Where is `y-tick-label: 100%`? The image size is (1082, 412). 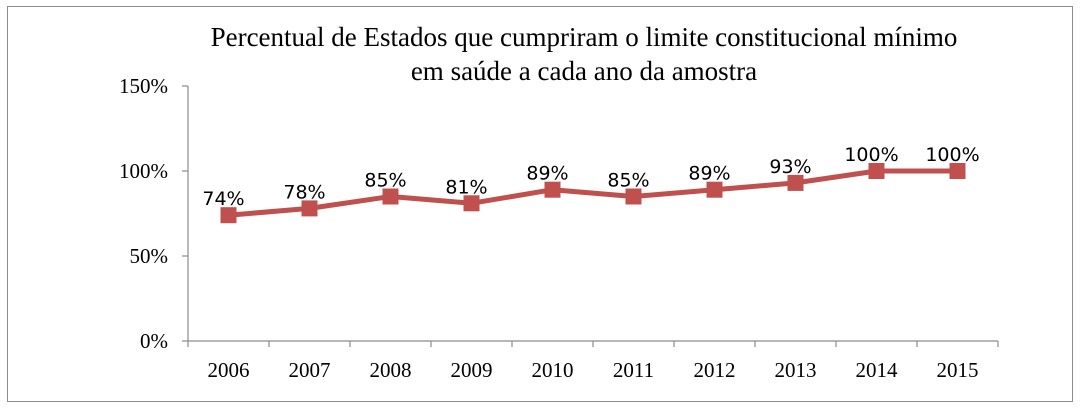 y-tick-label: 100% is located at coordinates (143, 171).